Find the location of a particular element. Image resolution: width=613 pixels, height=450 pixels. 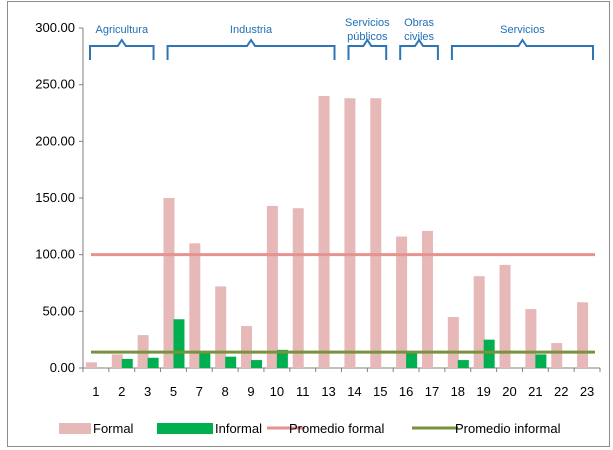

x-tick-label: 14 is located at coordinates (354, 391).